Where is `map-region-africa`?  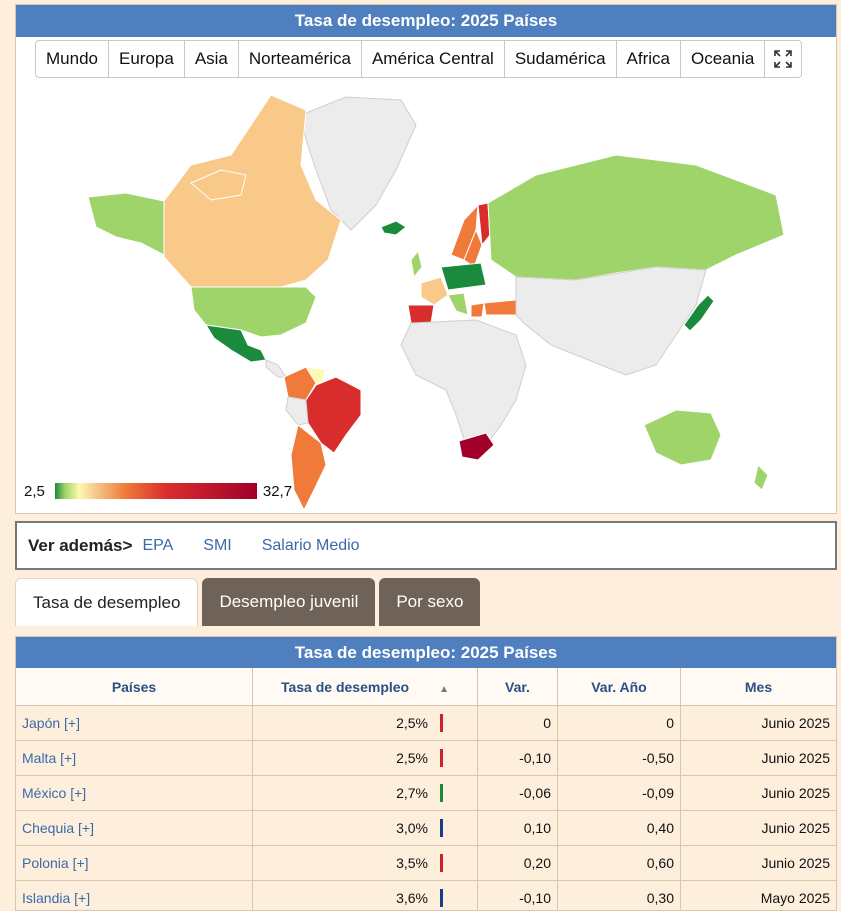
map-region-africa is located at coordinates (463, 382).